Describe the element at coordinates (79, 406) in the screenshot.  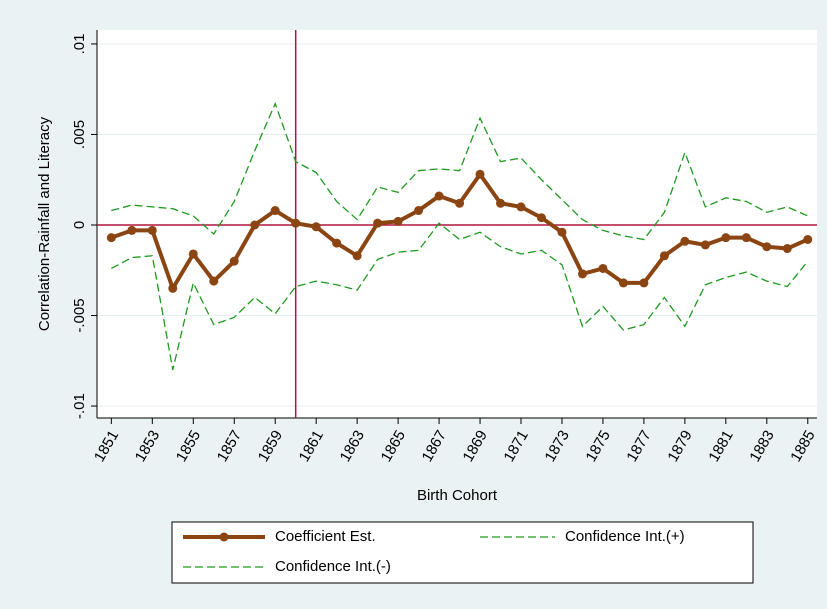
I see `y-tick-label: -.01` at that location.